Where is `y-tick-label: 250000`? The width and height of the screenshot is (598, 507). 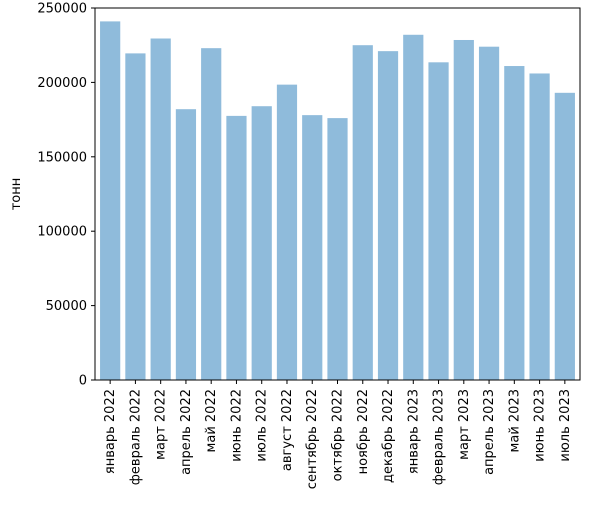 y-tick-label: 250000 is located at coordinates (62, 9).